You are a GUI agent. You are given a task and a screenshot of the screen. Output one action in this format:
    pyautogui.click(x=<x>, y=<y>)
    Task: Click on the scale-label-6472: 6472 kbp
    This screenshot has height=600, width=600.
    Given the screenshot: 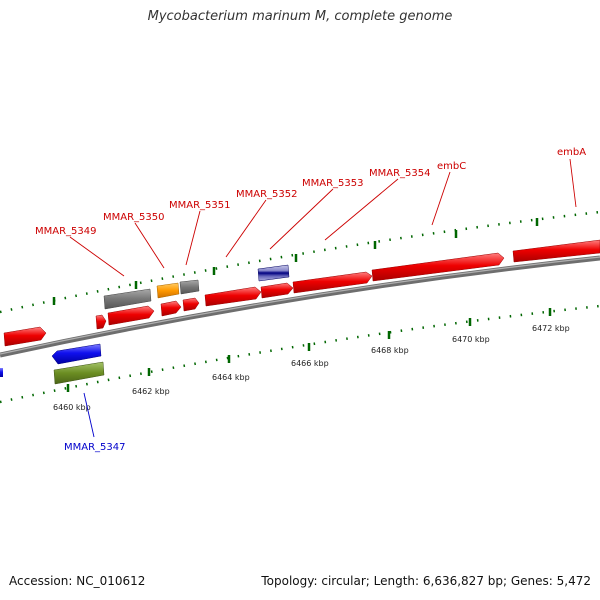 What is the action you would take?
    pyautogui.click(x=551, y=328)
    